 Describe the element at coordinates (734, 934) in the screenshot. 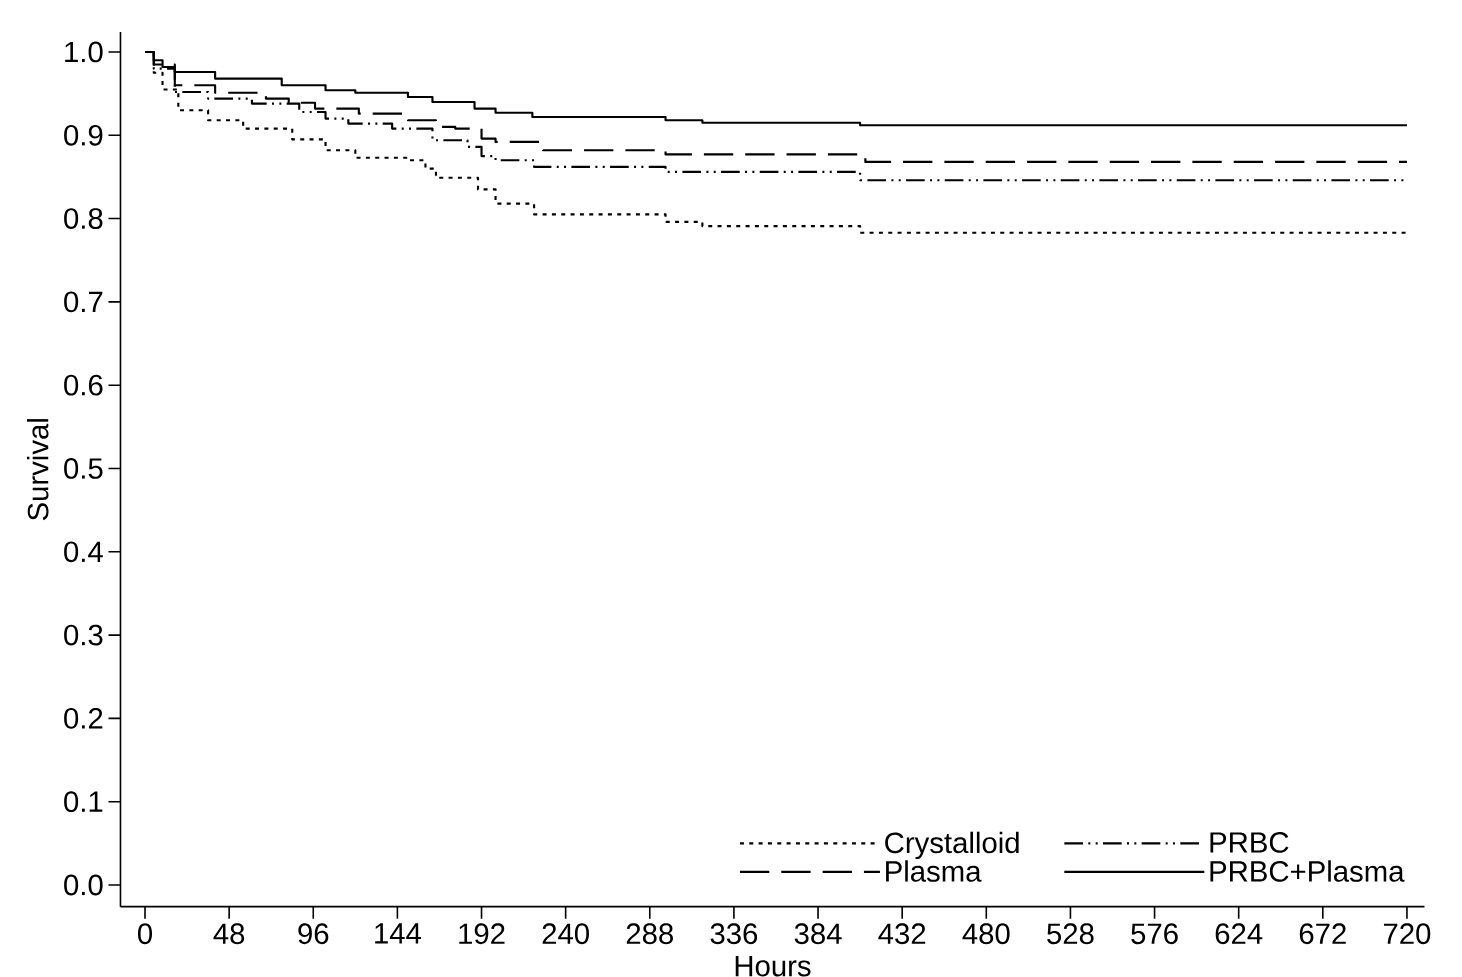

I see `x-tick-label: 336` at that location.